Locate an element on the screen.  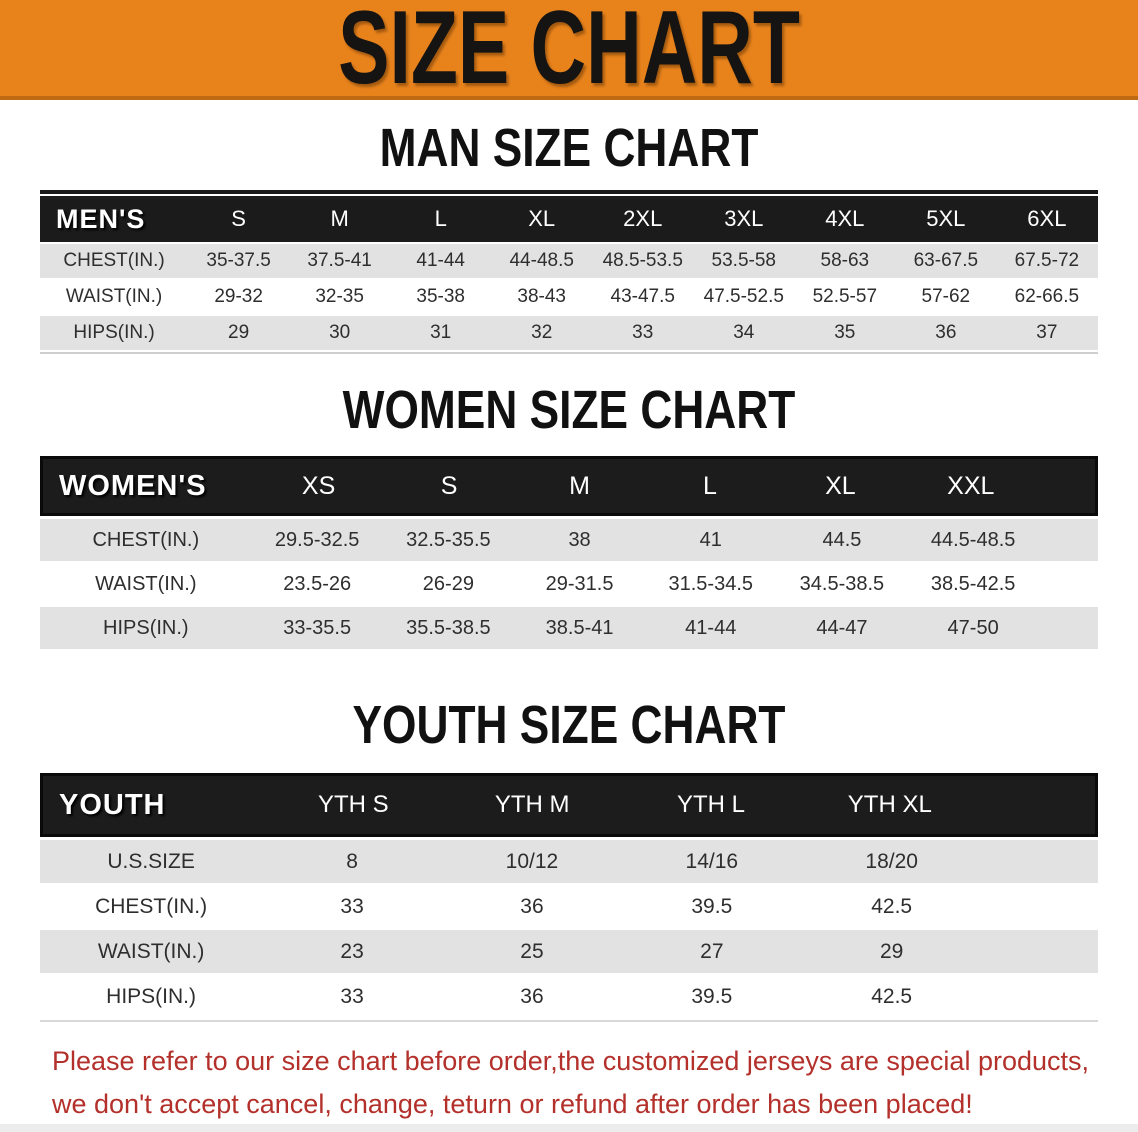
column-header: YTH XL is located at coordinates (889, 804).